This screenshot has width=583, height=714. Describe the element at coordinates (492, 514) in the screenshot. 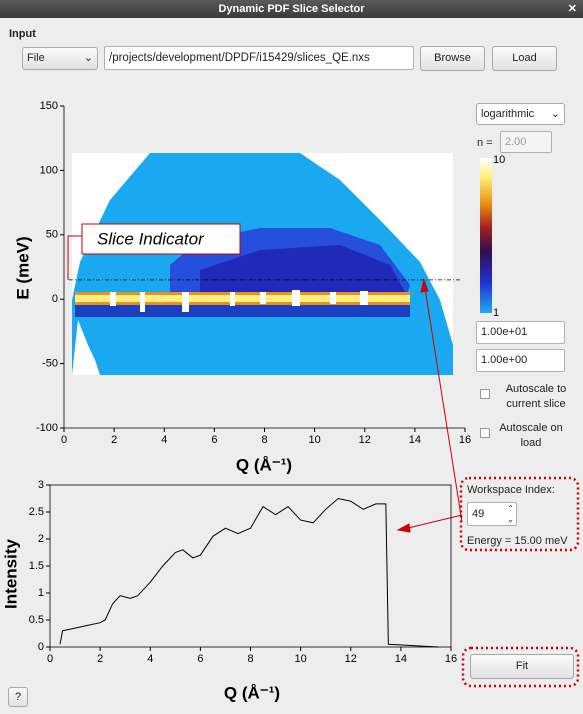

I see `workspace-spinbox: 49 ⌃ ⌄` at that location.